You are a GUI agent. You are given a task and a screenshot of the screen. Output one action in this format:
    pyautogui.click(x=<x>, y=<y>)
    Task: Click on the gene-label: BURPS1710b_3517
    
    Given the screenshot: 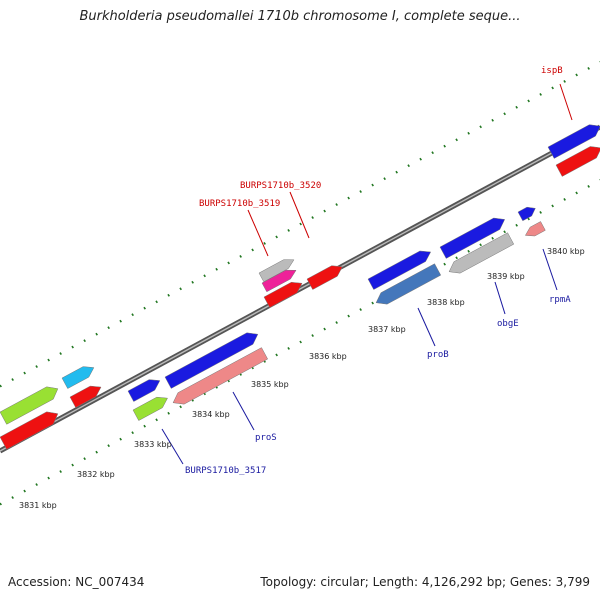 What is the action you would take?
    pyautogui.click(x=225, y=471)
    